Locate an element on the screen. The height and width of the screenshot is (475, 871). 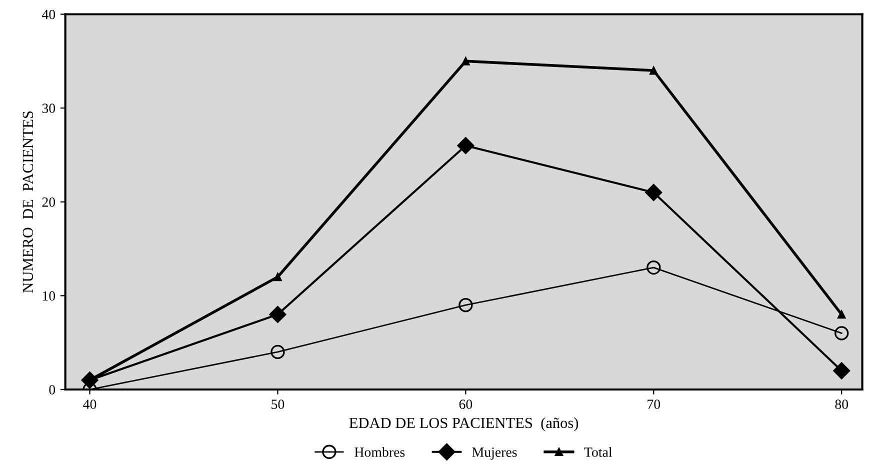
y-tick-label: 20 is located at coordinates (49, 202).